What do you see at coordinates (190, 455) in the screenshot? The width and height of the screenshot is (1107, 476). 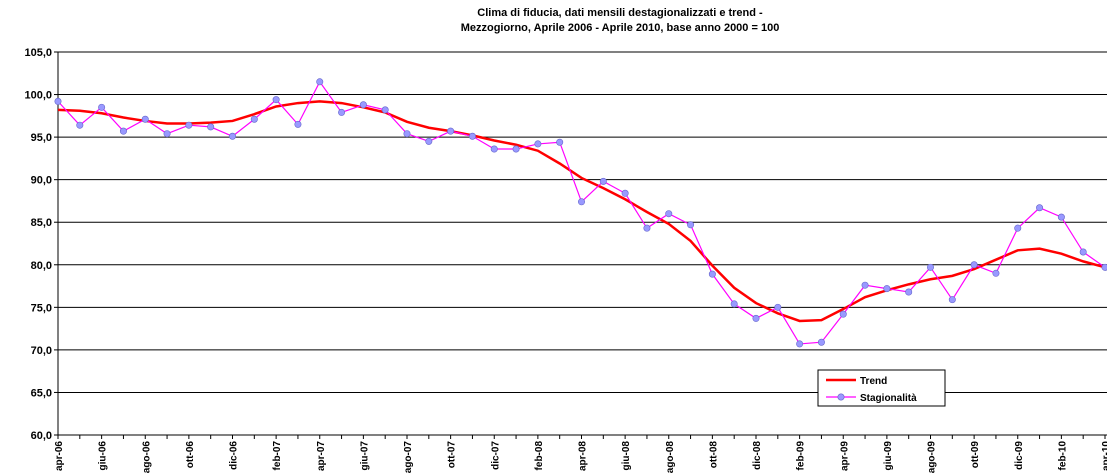 I see `x-tick-label: ott-06` at bounding box center [190, 455].